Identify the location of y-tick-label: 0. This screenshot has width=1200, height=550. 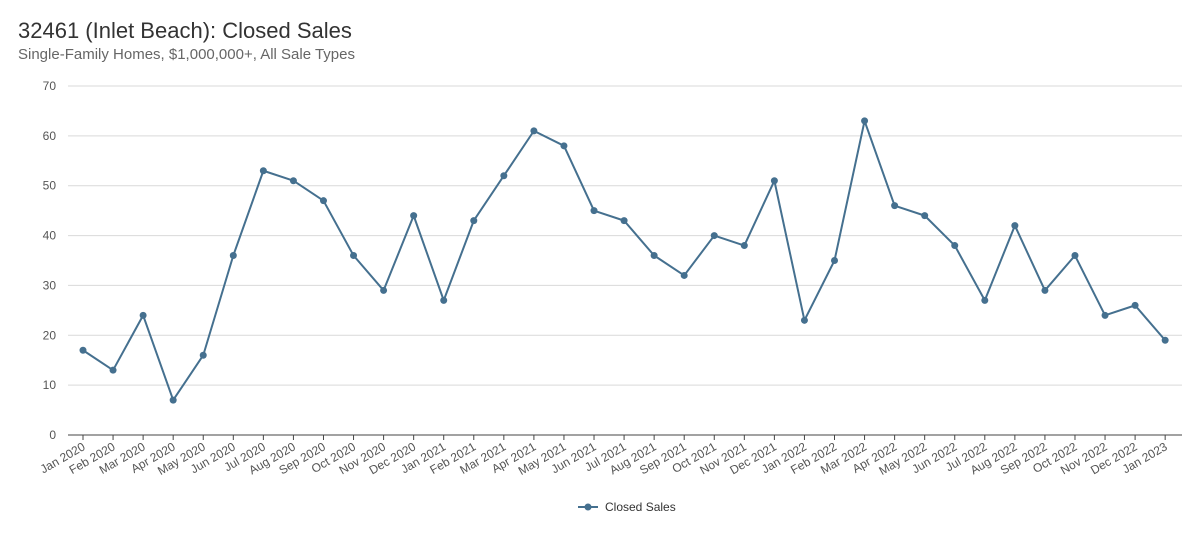
(52, 435).